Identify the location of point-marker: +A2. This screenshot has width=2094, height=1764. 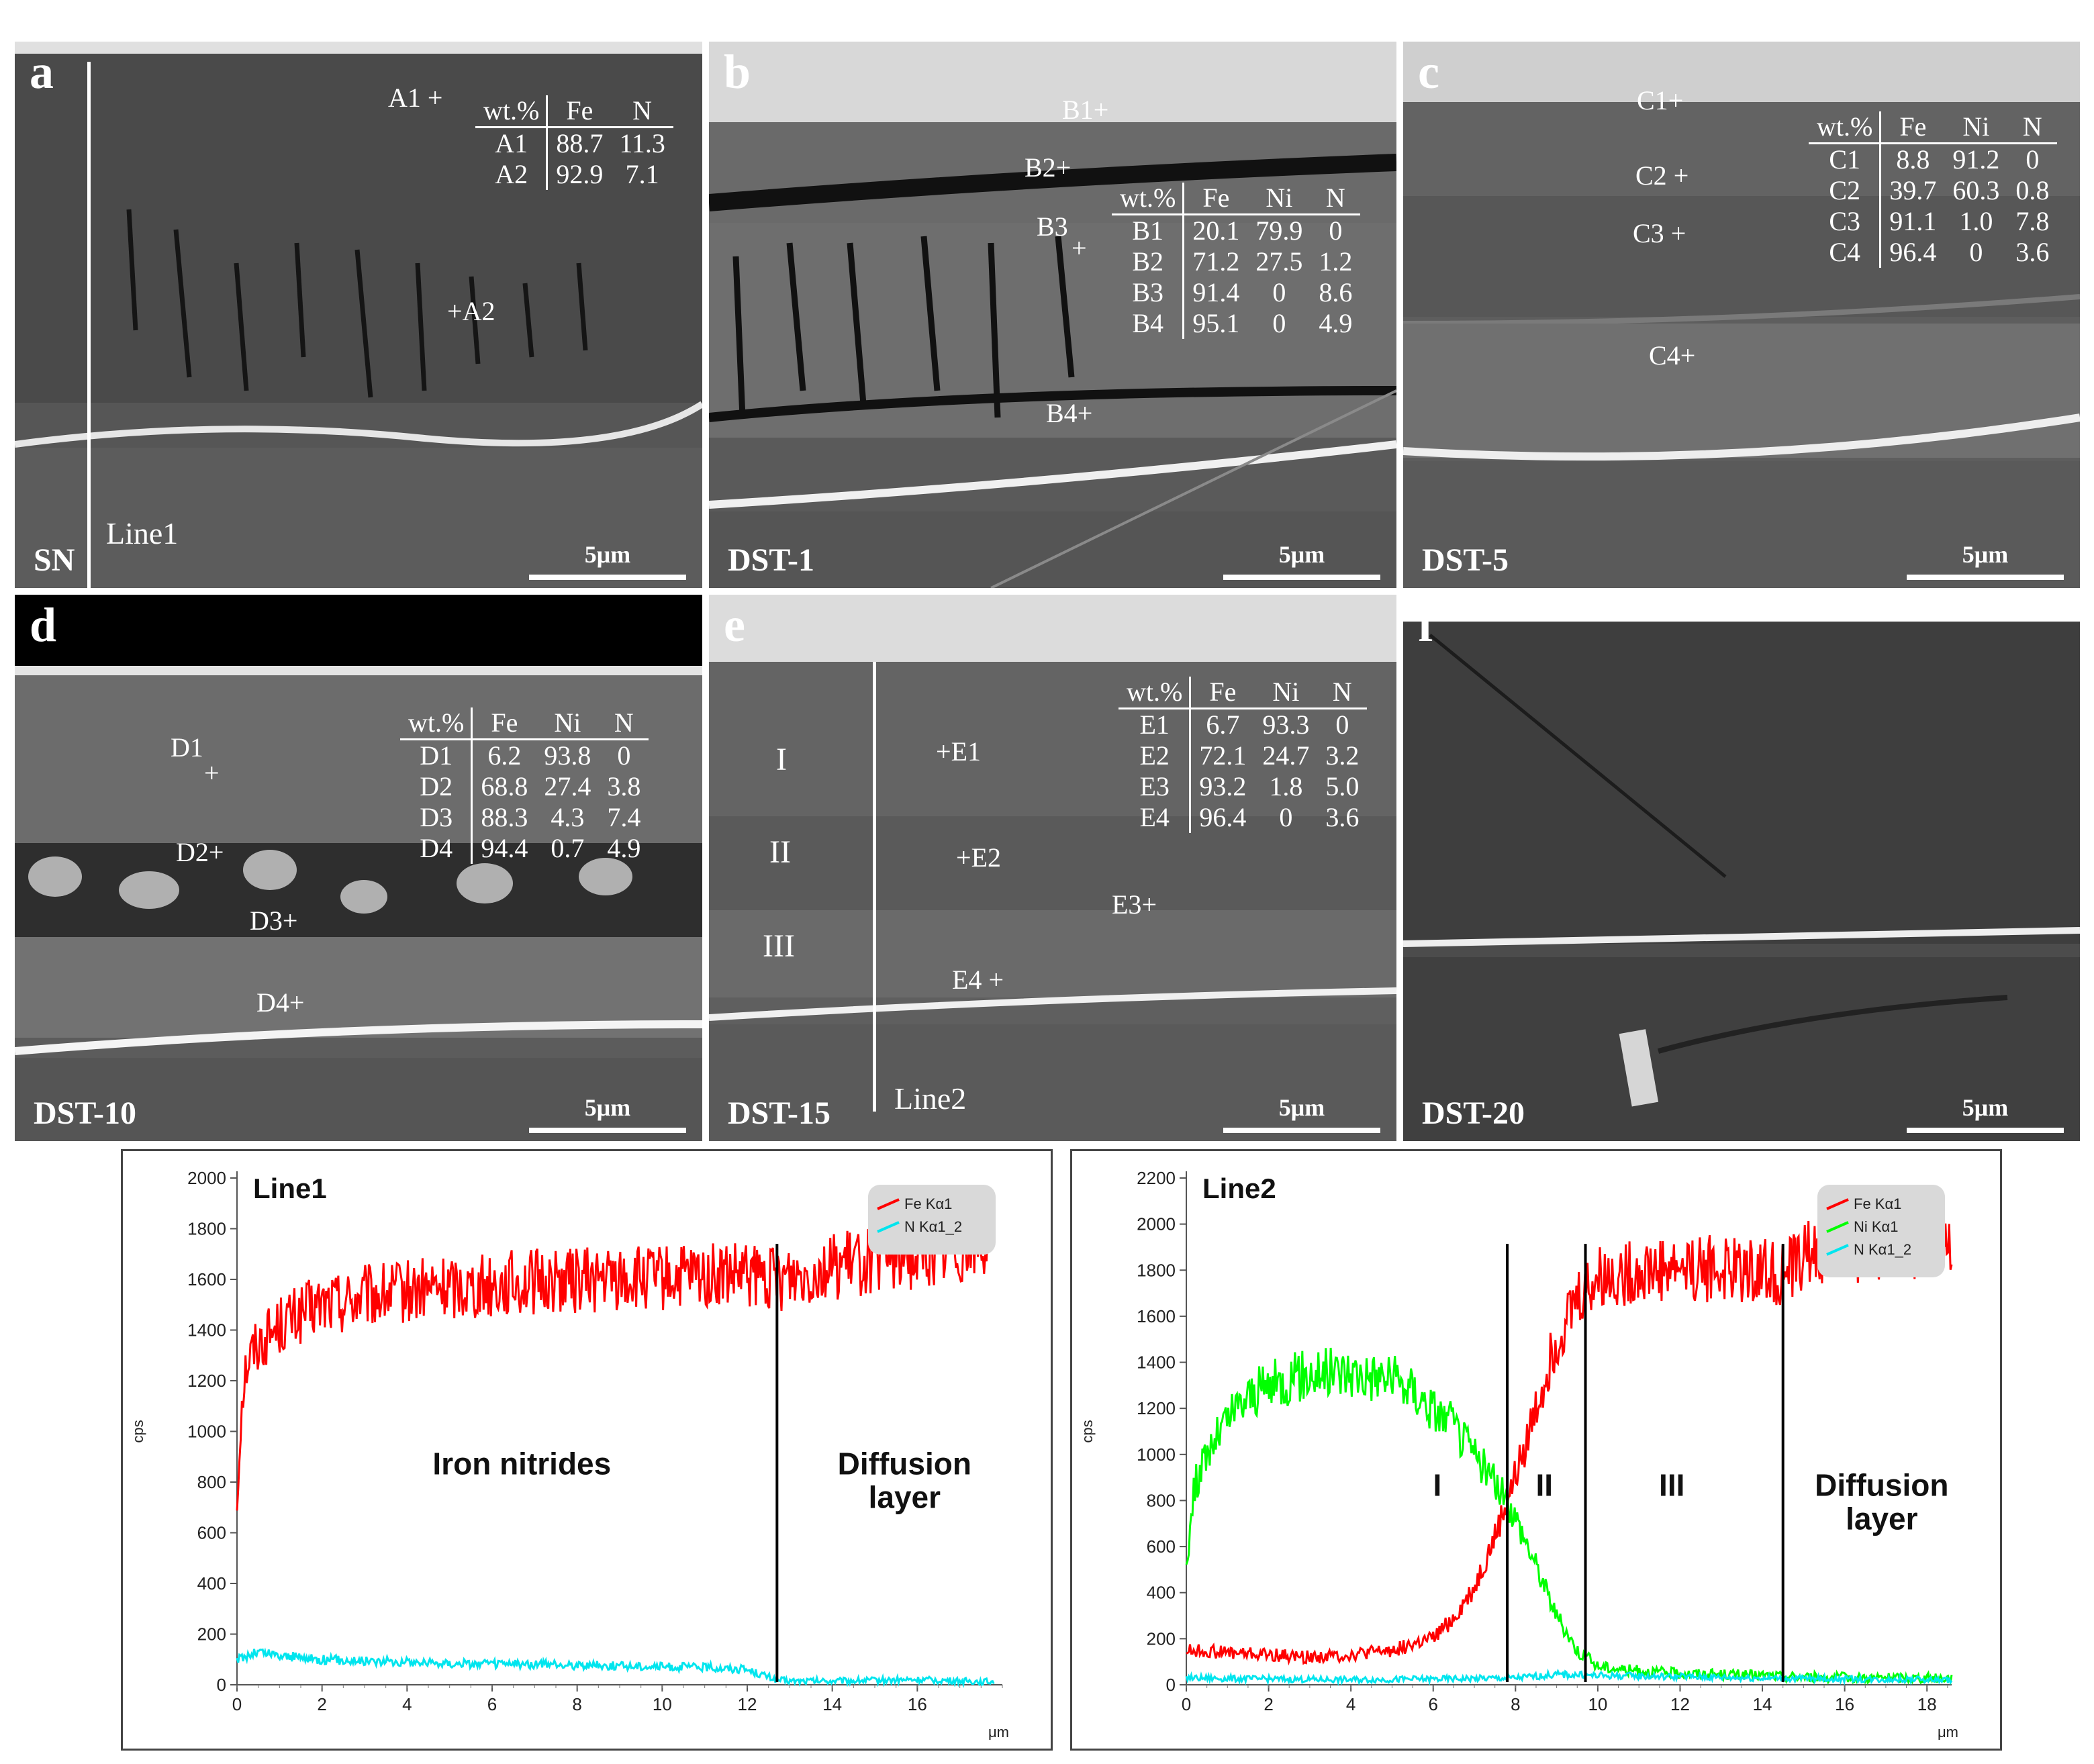
(471, 311).